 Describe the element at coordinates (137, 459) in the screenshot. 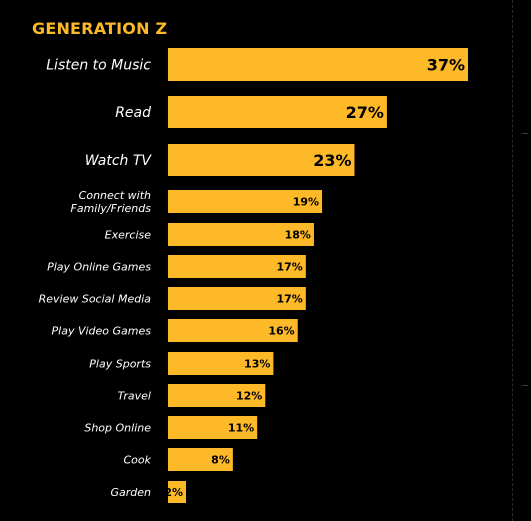

I see `category-label: Cook` at that location.